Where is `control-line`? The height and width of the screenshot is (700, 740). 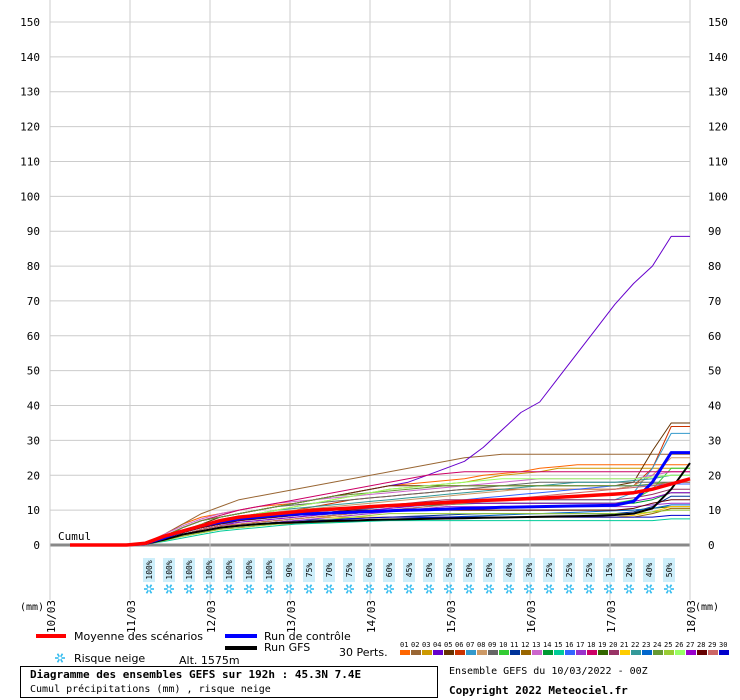 control-line is located at coordinates (380, 499).